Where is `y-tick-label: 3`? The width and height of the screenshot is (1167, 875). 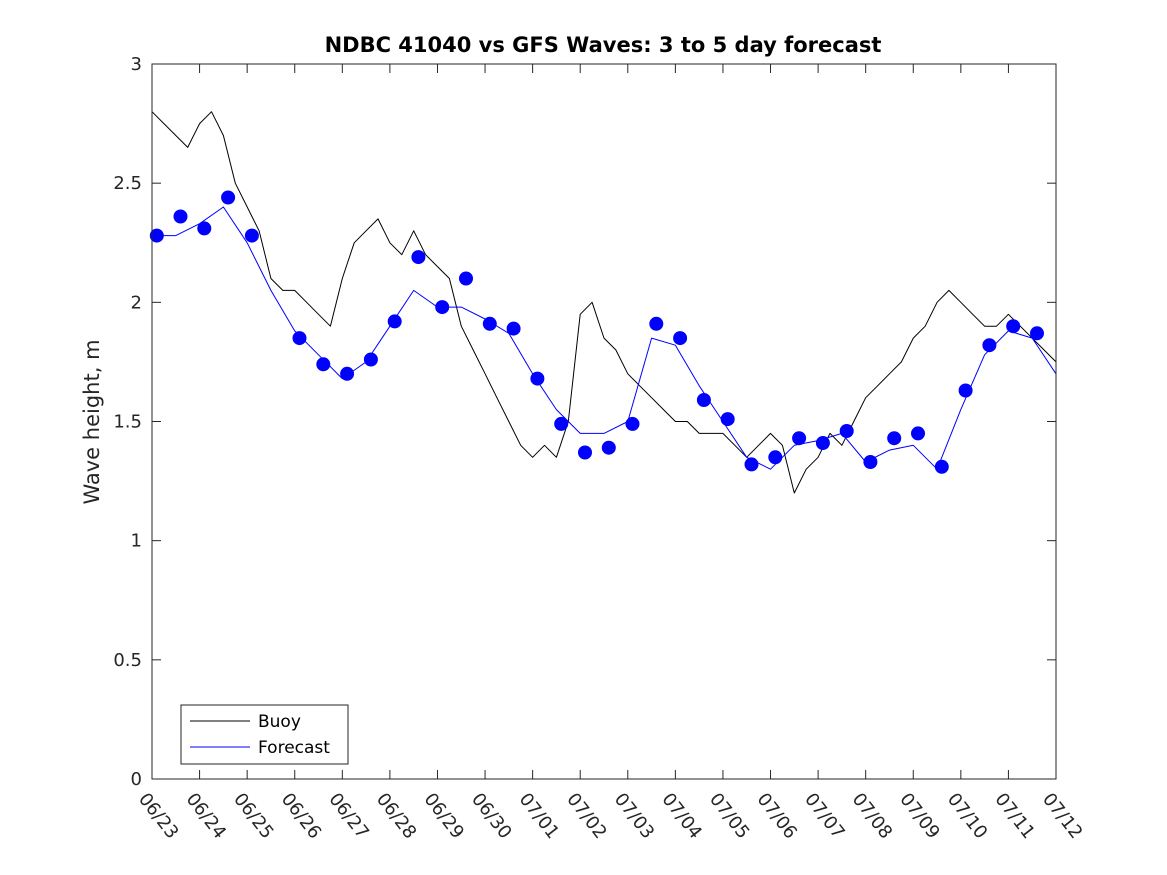 y-tick-label: 3 is located at coordinates (136, 64).